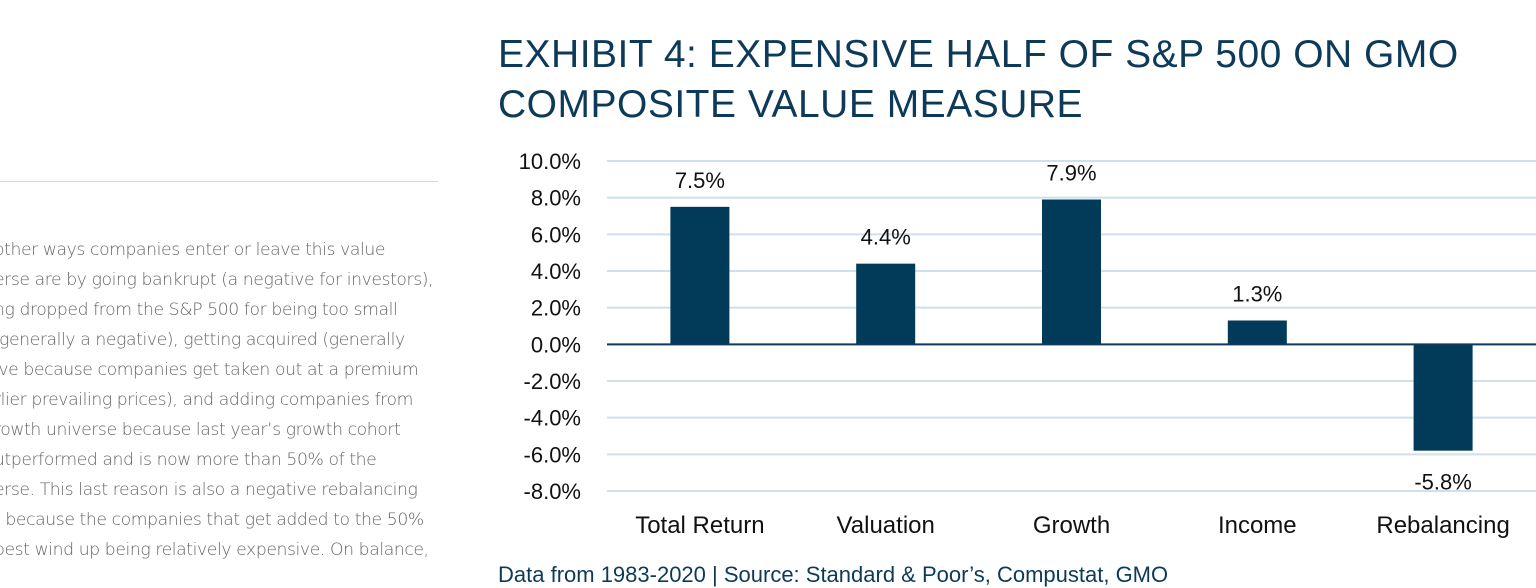  Describe the element at coordinates (1442, 482) in the screenshot. I see `data-label: -5.8%` at that location.